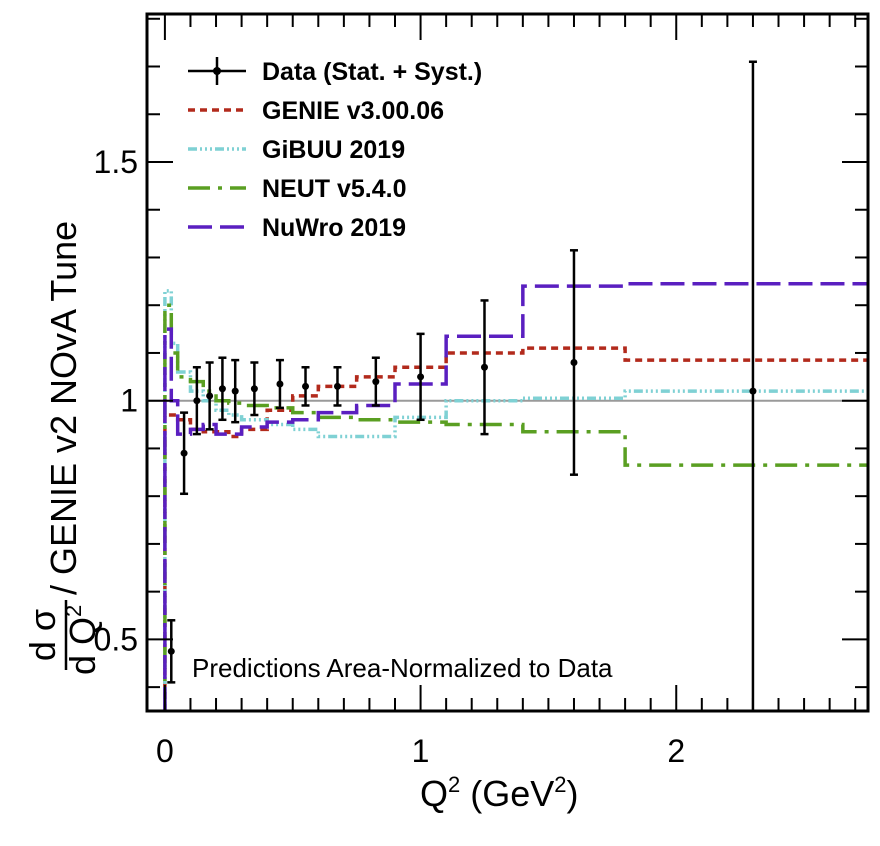  What do you see at coordinates (73, 611) in the screenshot?
I see `y-axis-title-denominator-sup: 2` at bounding box center [73, 611].